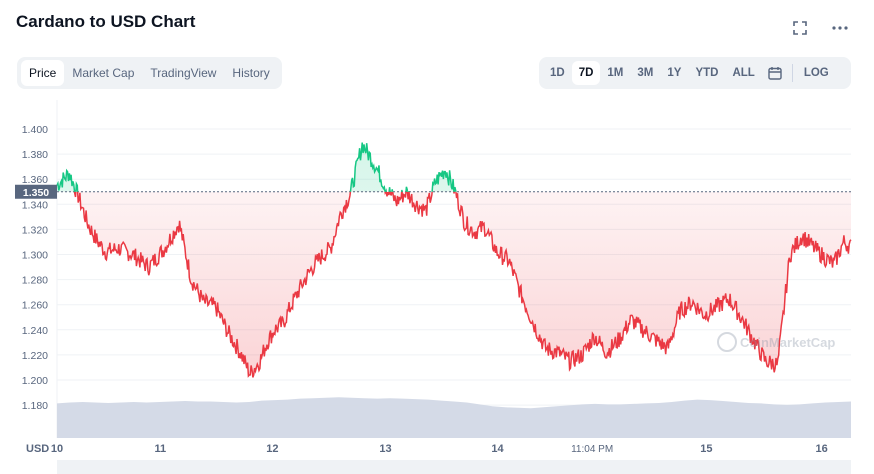 The height and width of the screenshot is (474, 874). What do you see at coordinates (272, 449) in the screenshot?
I see `x-tick-label: 12` at bounding box center [272, 449].